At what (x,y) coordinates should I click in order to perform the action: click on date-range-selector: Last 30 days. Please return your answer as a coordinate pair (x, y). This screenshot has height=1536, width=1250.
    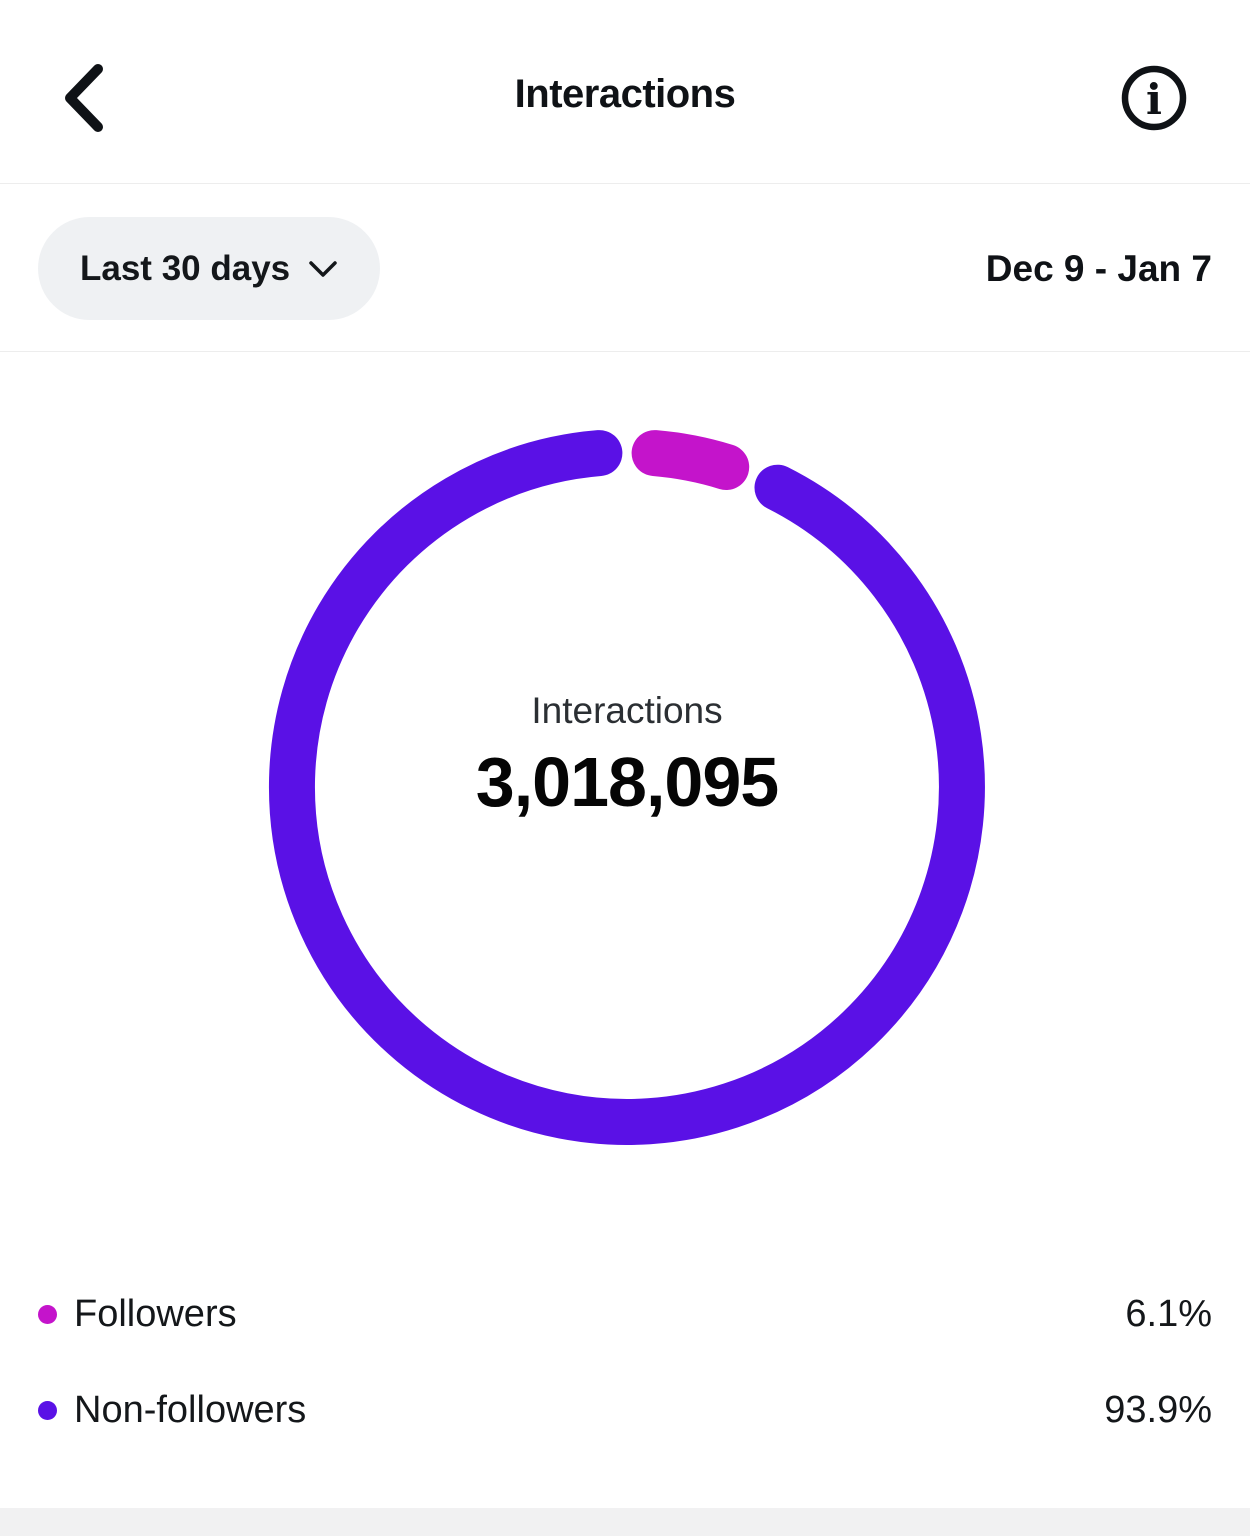
    Looking at the image, I should click on (209, 268).